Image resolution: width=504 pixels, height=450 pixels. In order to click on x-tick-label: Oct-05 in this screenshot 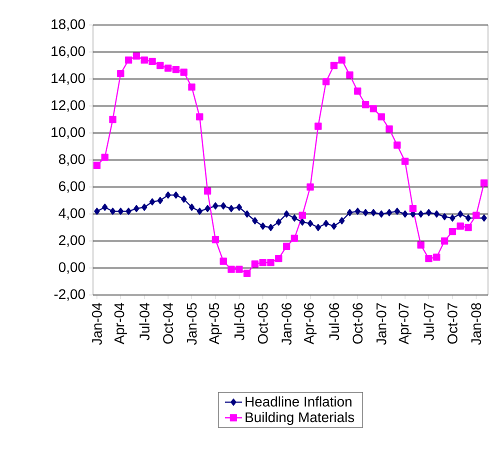, I will do `click(263, 323)`.